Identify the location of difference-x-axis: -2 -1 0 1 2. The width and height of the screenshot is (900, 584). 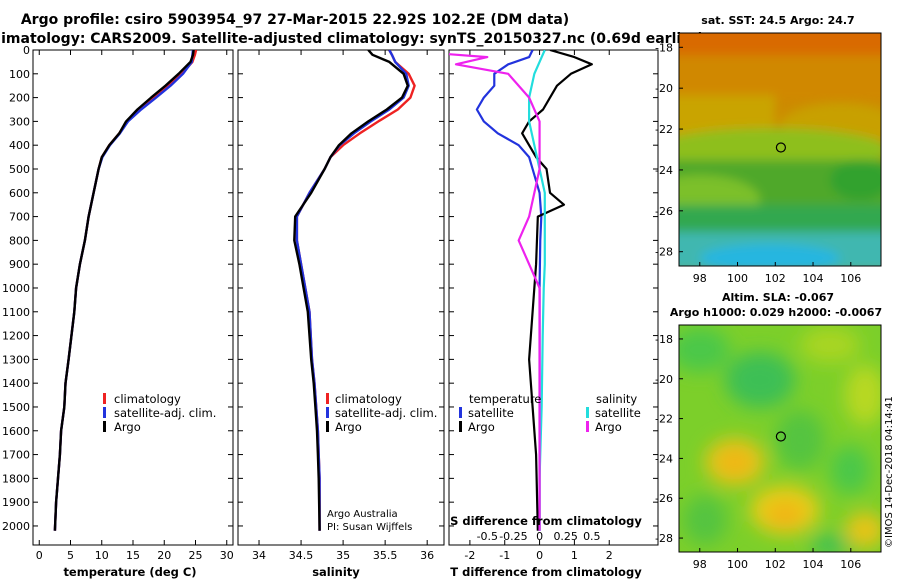
(538, 306).